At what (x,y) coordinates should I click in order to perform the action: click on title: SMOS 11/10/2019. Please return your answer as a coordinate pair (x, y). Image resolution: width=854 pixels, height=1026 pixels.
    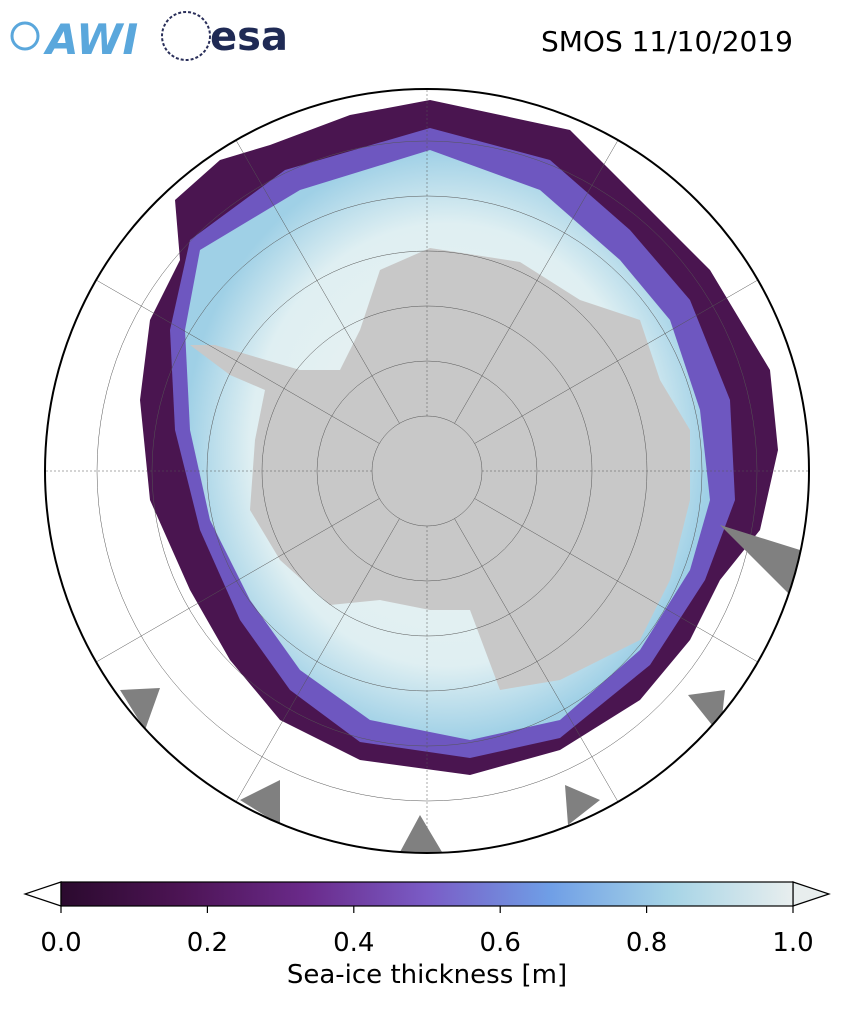
    Looking at the image, I should click on (667, 41).